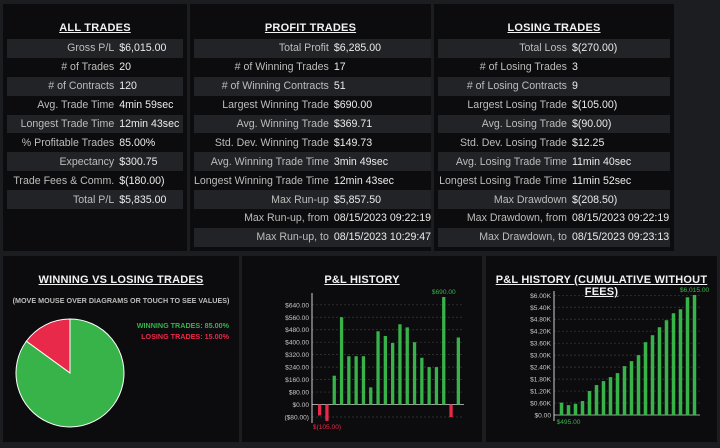 Image resolution: width=720 pixels, height=448 pixels. I want to click on y-tick-label: $1.20K, so click(541, 392).